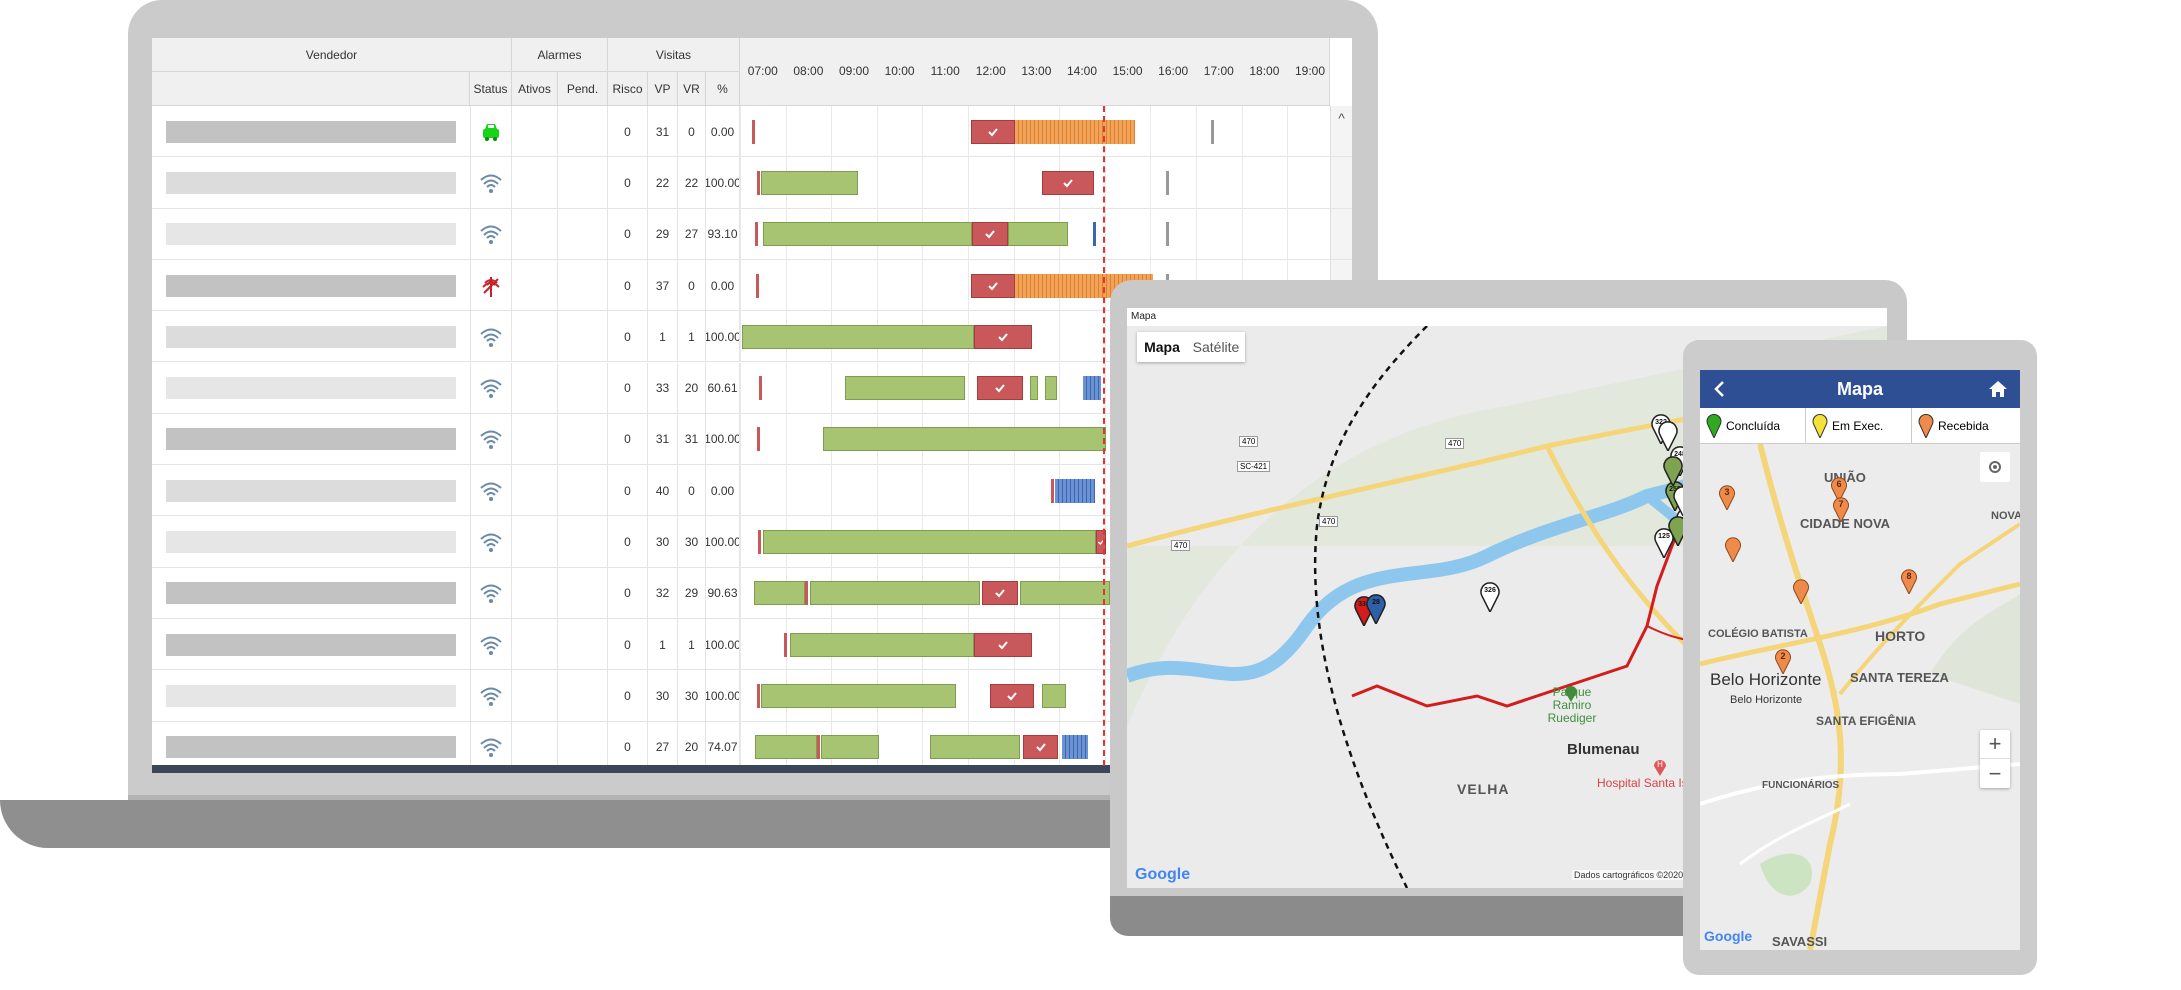 This screenshot has height=990, width=2181. Describe the element at coordinates (1162, 347) in the screenshot. I see `map-tab: Mapa` at that location.